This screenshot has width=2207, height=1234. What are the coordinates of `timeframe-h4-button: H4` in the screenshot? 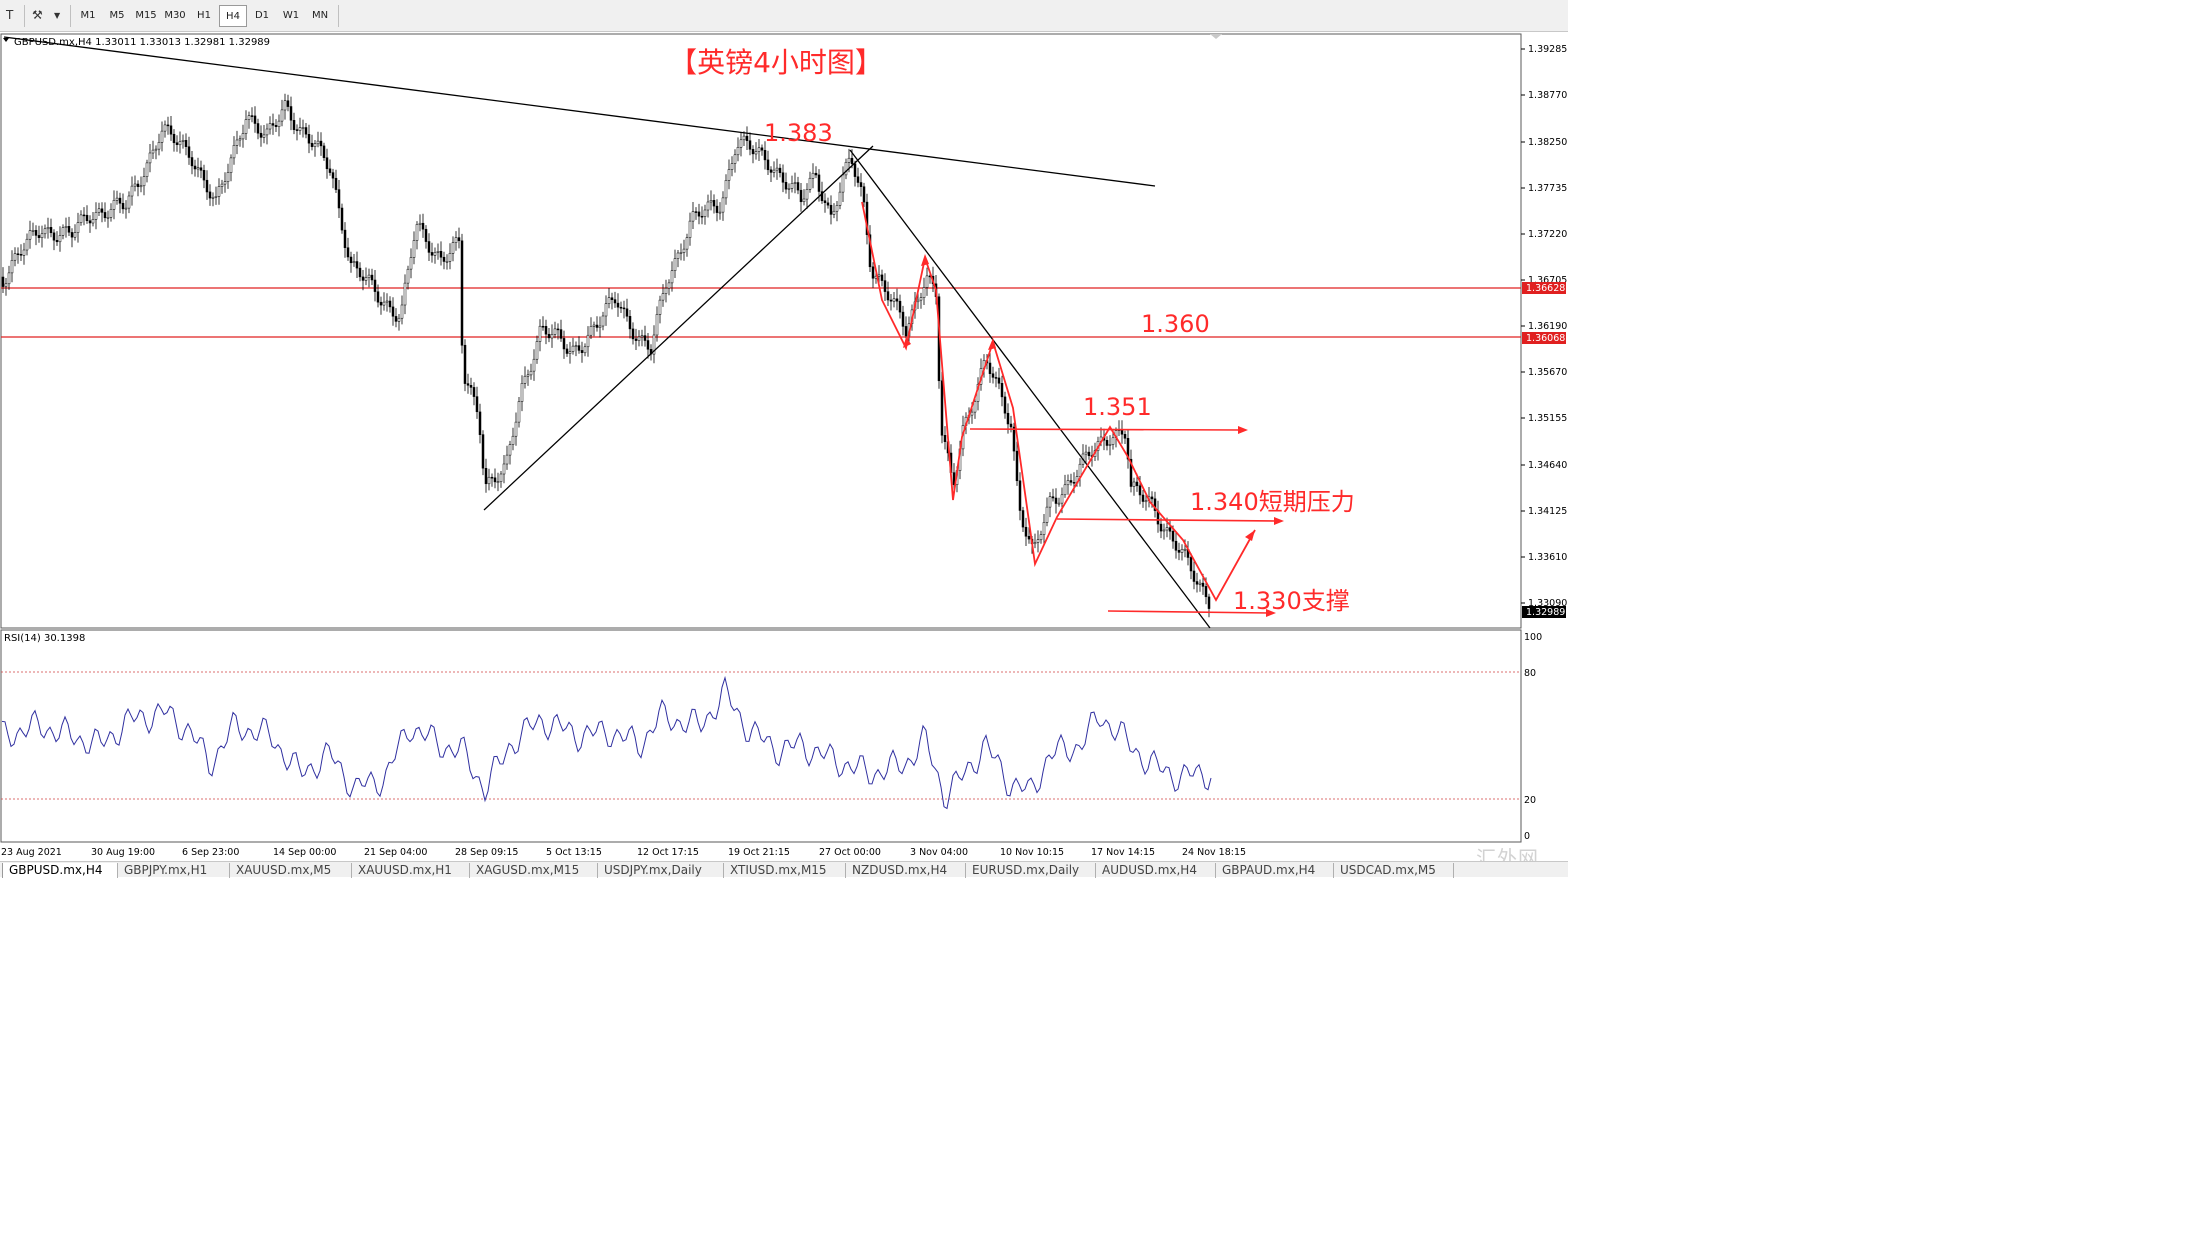 It's located at (233, 16).